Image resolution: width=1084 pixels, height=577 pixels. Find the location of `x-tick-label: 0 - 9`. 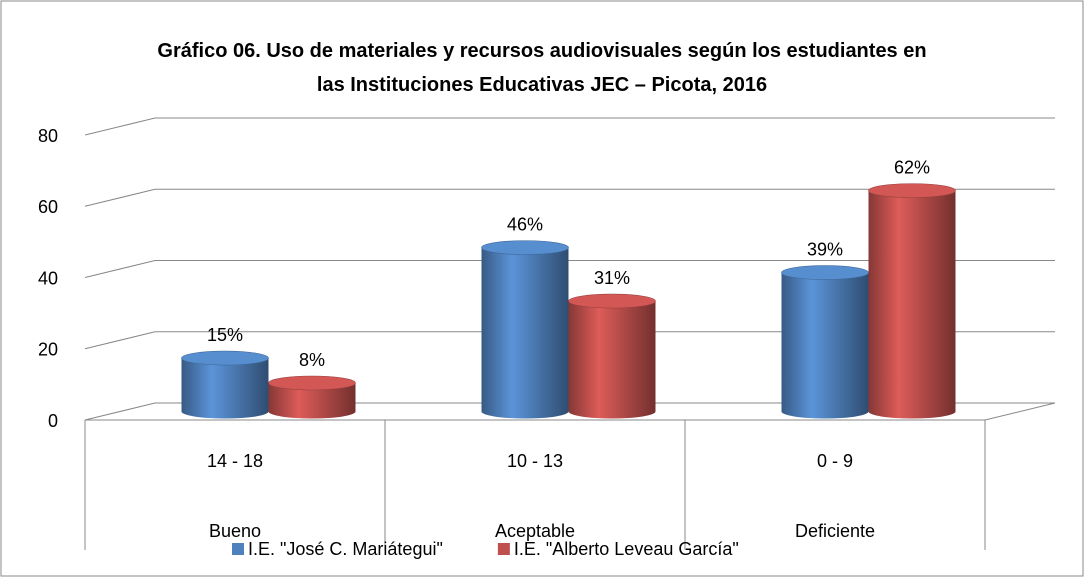

x-tick-label: 0 - 9 is located at coordinates (835, 461).